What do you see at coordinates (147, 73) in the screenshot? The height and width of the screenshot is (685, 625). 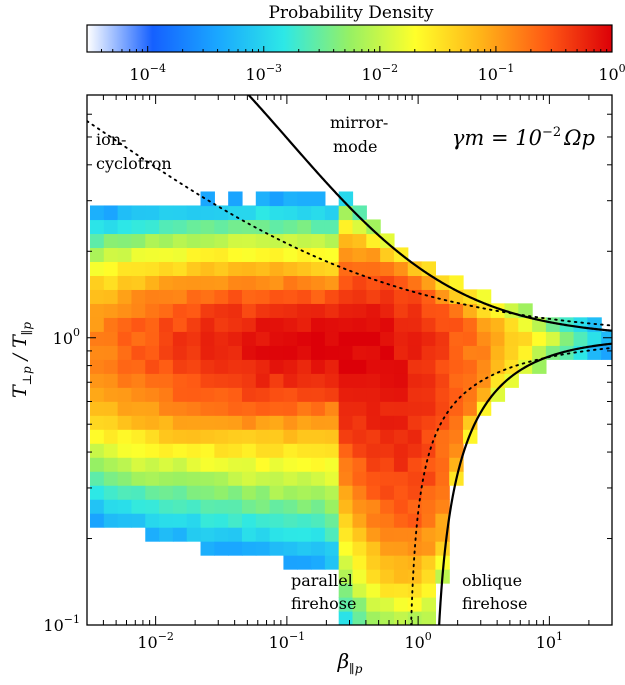 I see `colorbar-tick-label: 10−4` at bounding box center [147, 73].